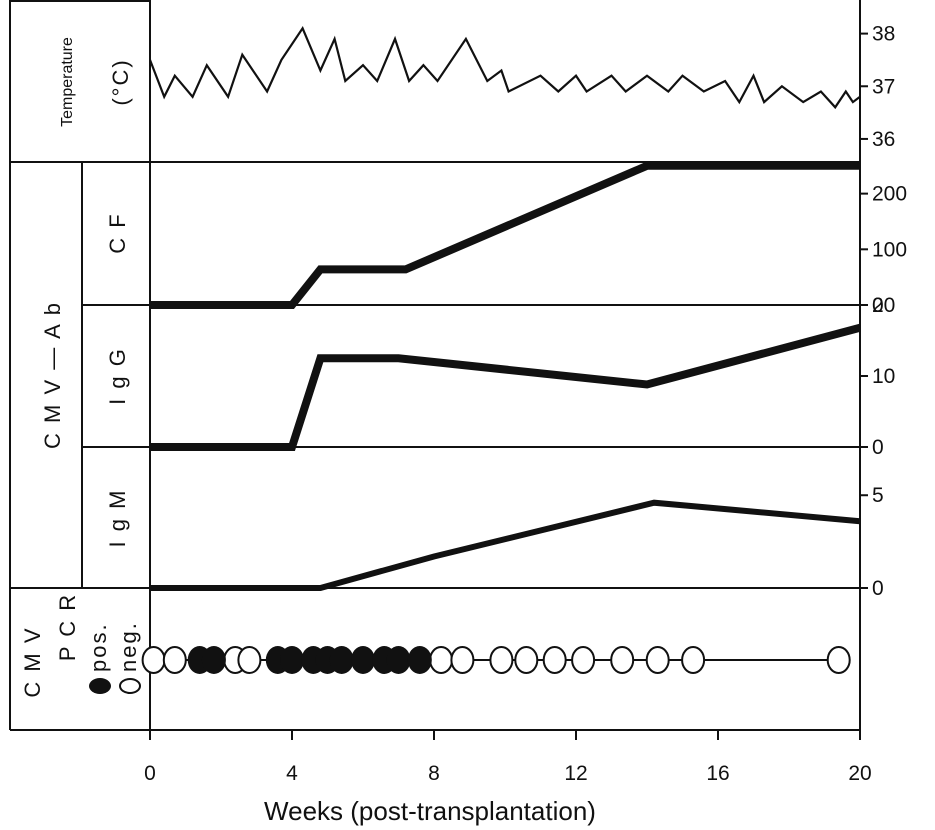 This screenshot has width=935, height=830. I want to click on cf-ytick-label: 0, so click(878, 305).